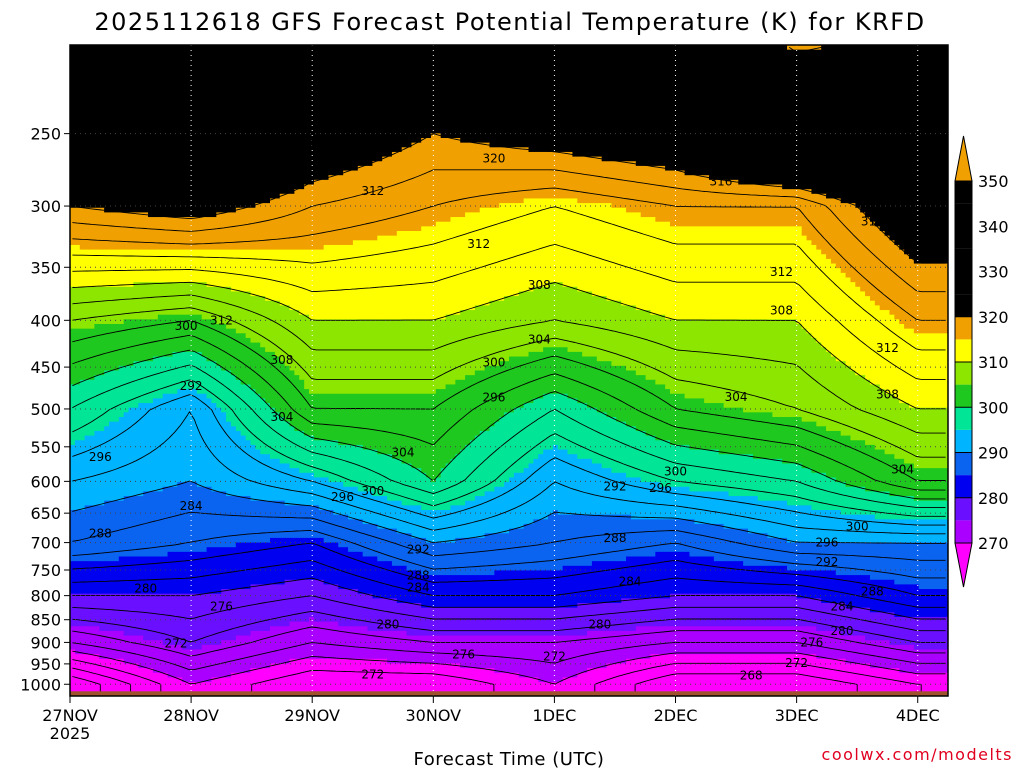 This screenshot has width=1024, height=768. Describe the element at coordinates (720, 64) in the screenshot. I see `contour-label-340: 340` at that location.